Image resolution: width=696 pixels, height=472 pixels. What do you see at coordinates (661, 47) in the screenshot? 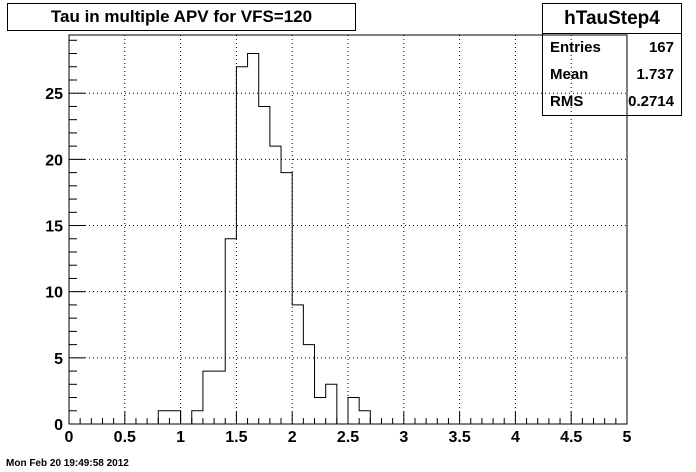
I see `stats-value: 167` at bounding box center [661, 47].